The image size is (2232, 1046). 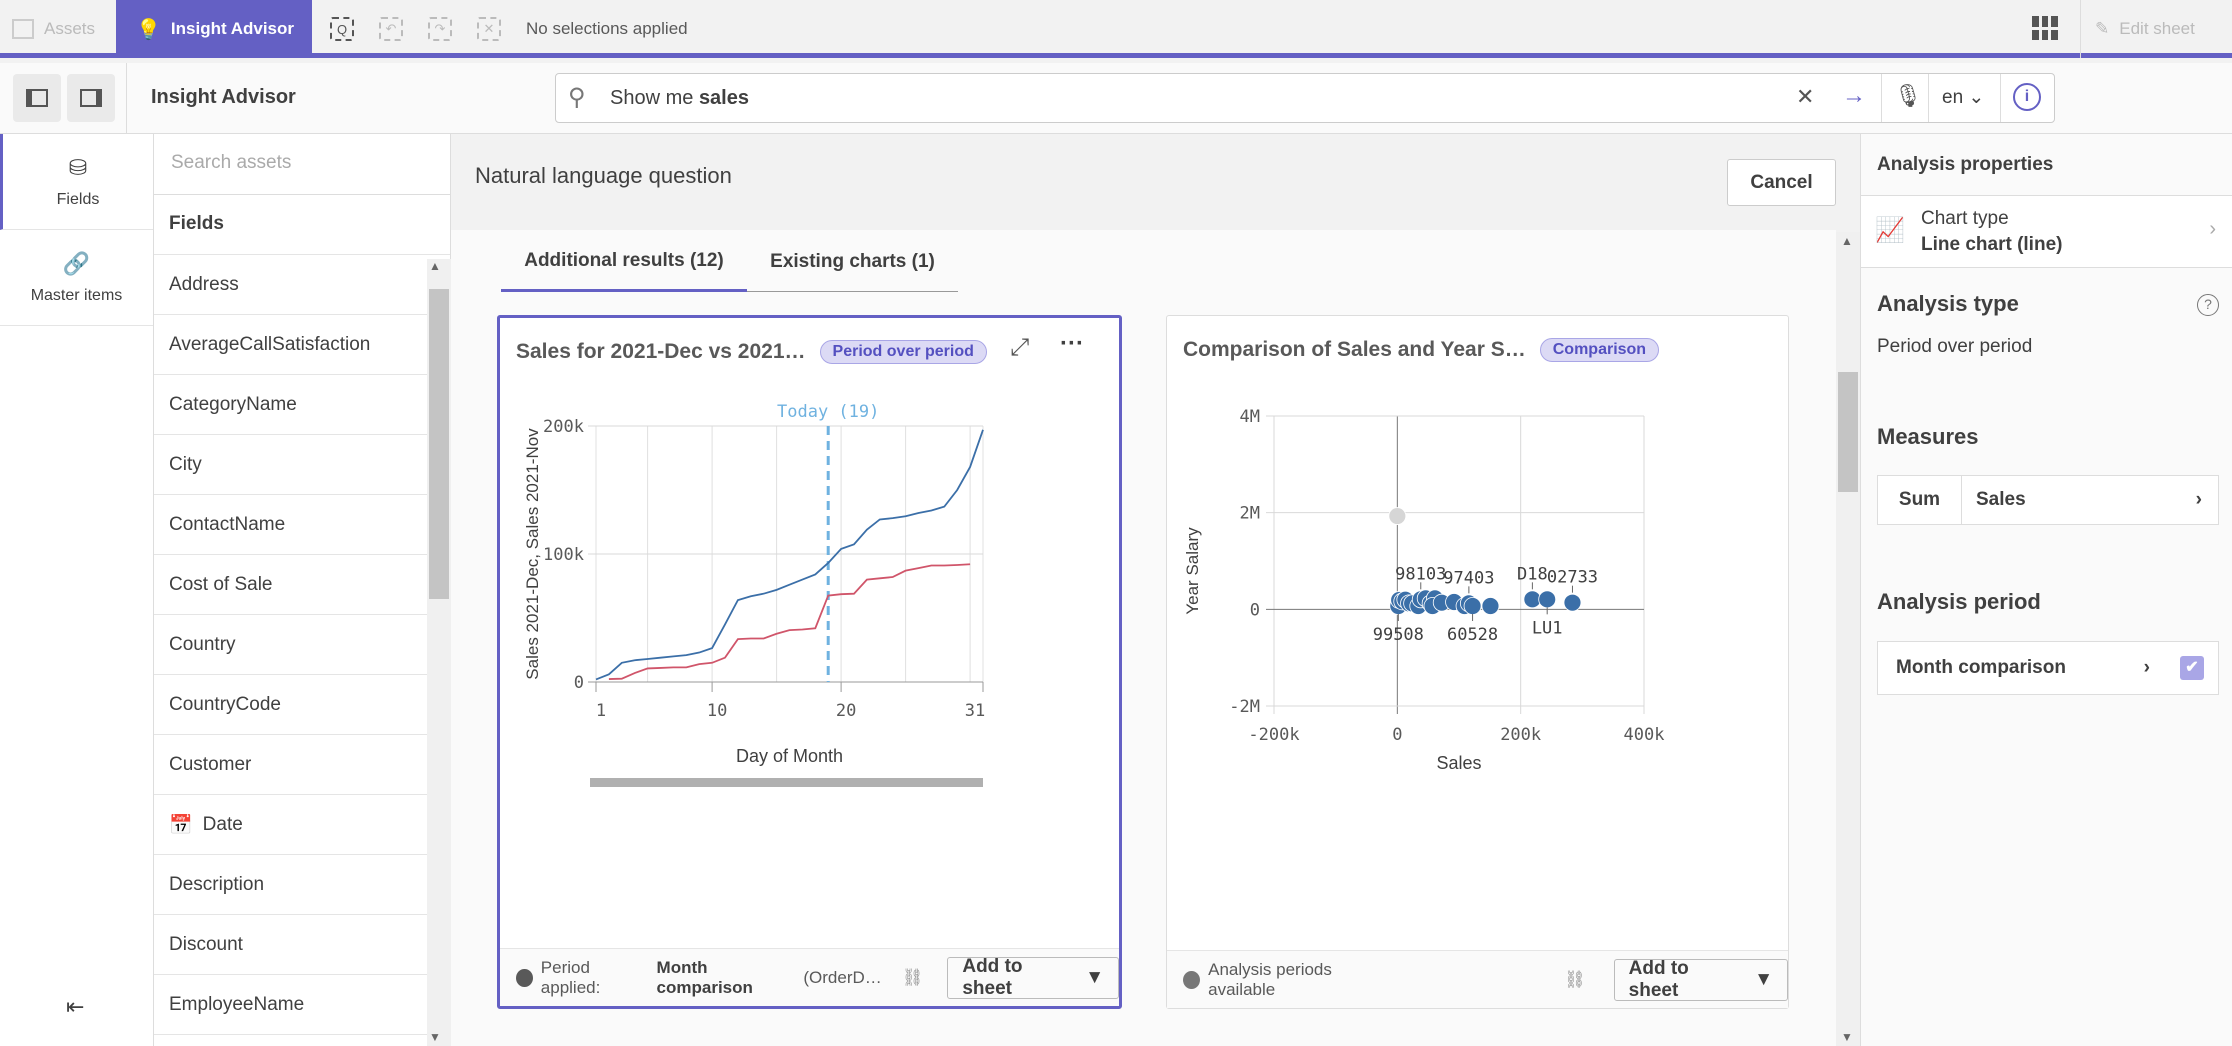 I want to click on submit-arrow-icon: →, so click(x=1854, y=95).